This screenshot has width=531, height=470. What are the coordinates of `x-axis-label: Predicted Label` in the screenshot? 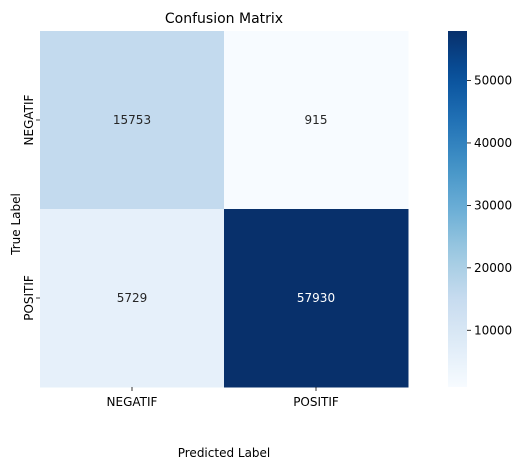 It's located at (224, 453).